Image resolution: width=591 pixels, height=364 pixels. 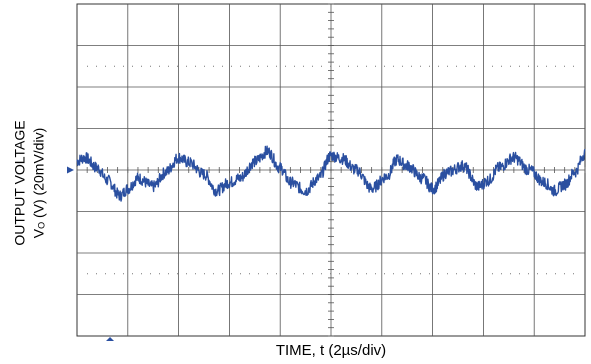 What do you see at coordinates (331, 350) in the screenshot?
I see `x-axis-label: TIME, t (2µs/div)` at bounding box center [331, 350].